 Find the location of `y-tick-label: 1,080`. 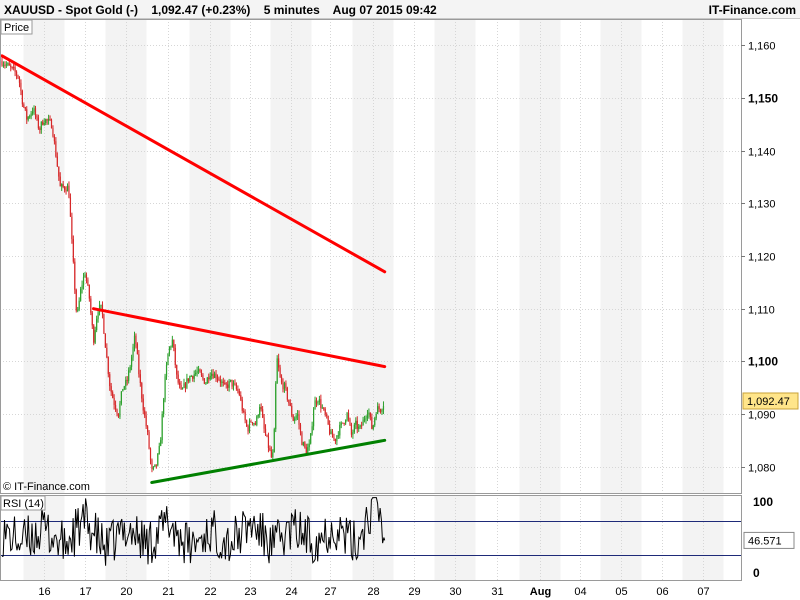

y-tick-label: 1,080 is located at coordinates (762, 469).